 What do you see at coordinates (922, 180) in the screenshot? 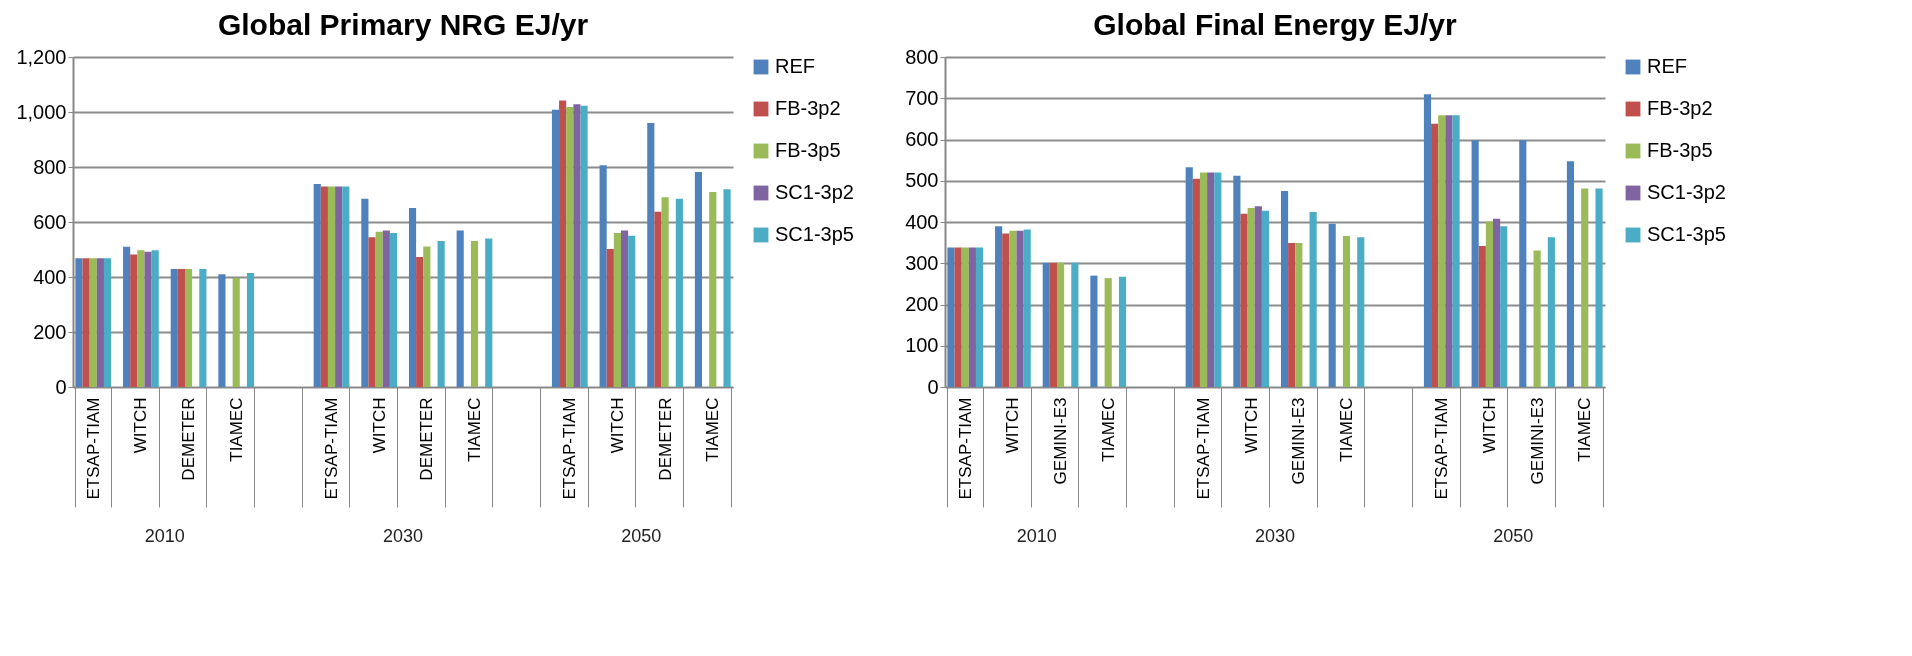
I see `y-tick-label: 500` at bounding box center [922, 180].